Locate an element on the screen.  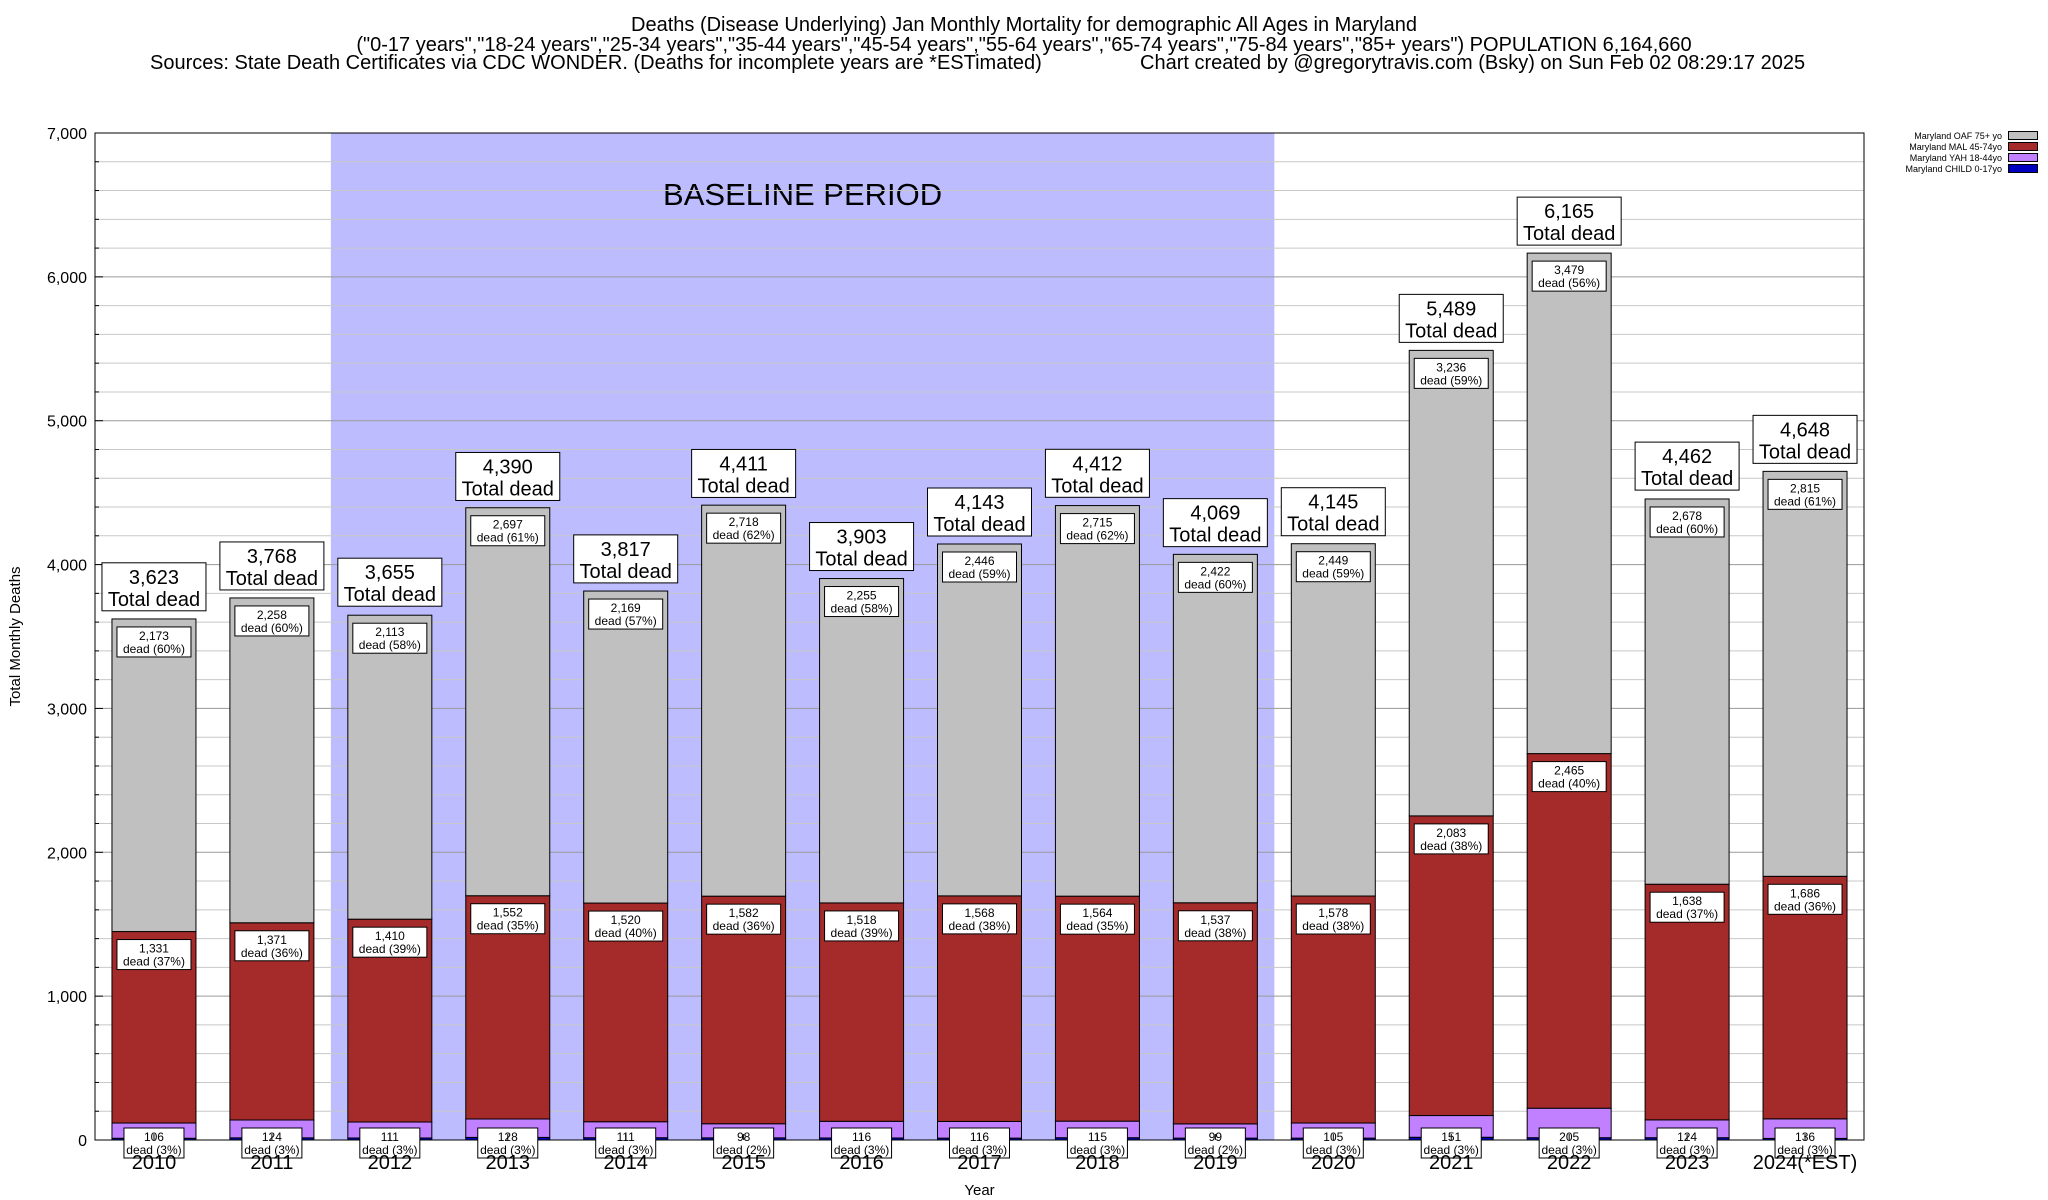
x-tick-label: 2015 is located at coordinates (743, 1163).